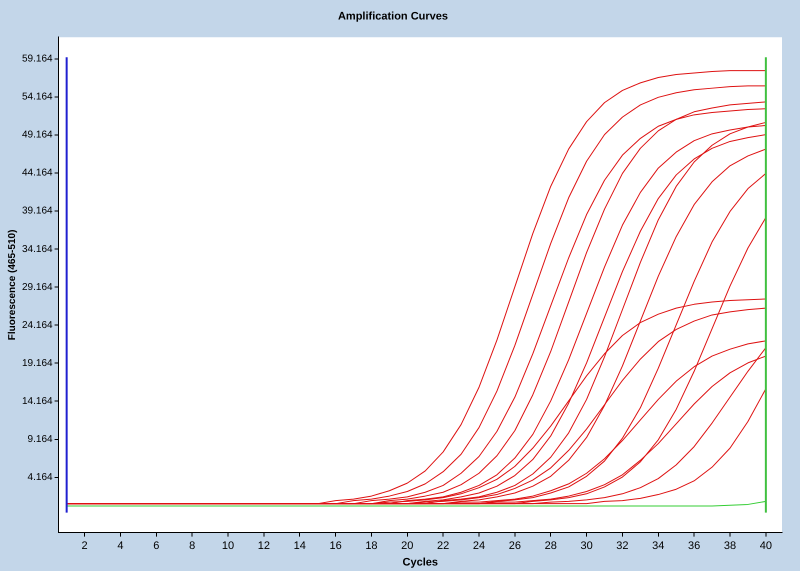 The height and width of the screenshot is (571, 800). What do you see at coordinates (393, 16) in the screenshot?
I see `chart-title: Amplification Curves` at bounding box center [393, 16].